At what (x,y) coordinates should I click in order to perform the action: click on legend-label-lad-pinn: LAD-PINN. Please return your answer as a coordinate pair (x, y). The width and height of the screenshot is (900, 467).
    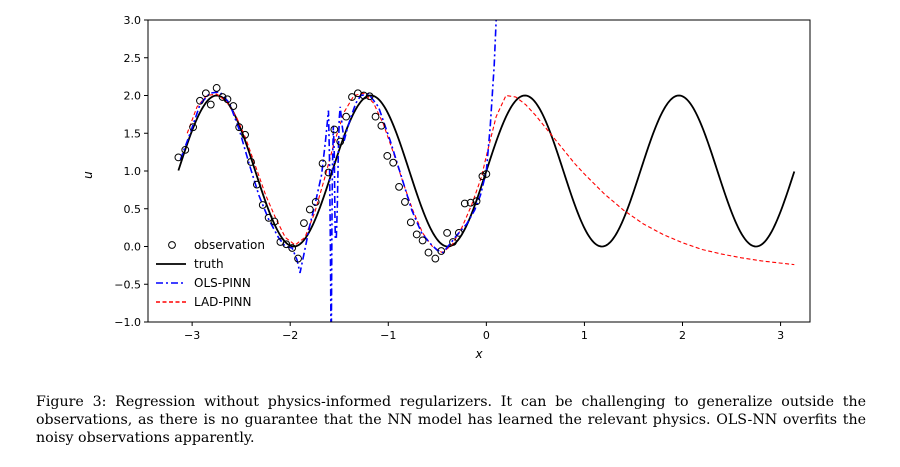
    Looking at the image, I should click on (222, 302).